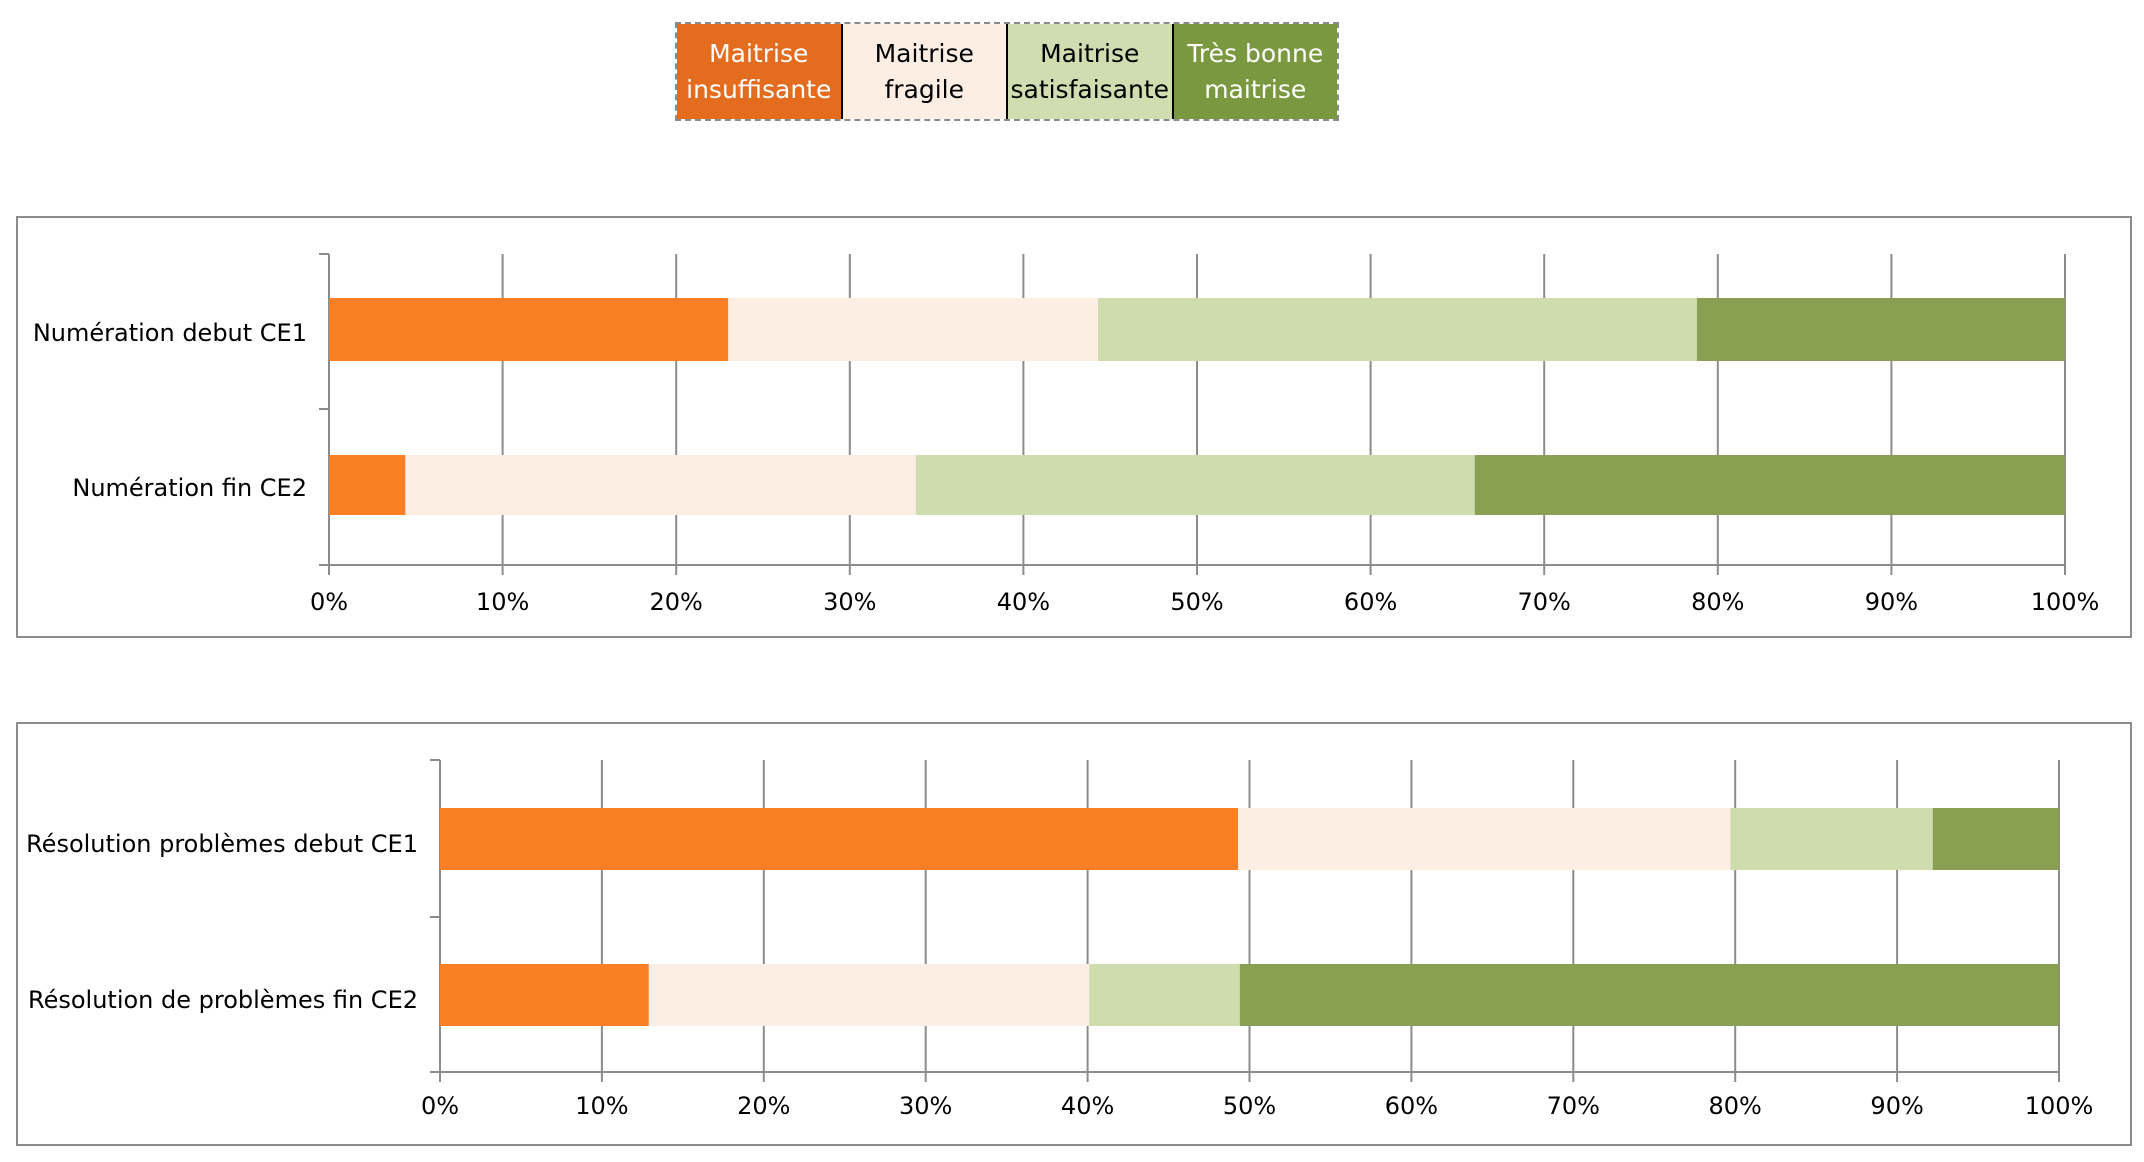 Image resolution: width=2144 pixels, height=1162 pixels. Describe the element at coordinates (170, 333) in the screenshot. I see `category-label: Numération debut CE1` at that location.